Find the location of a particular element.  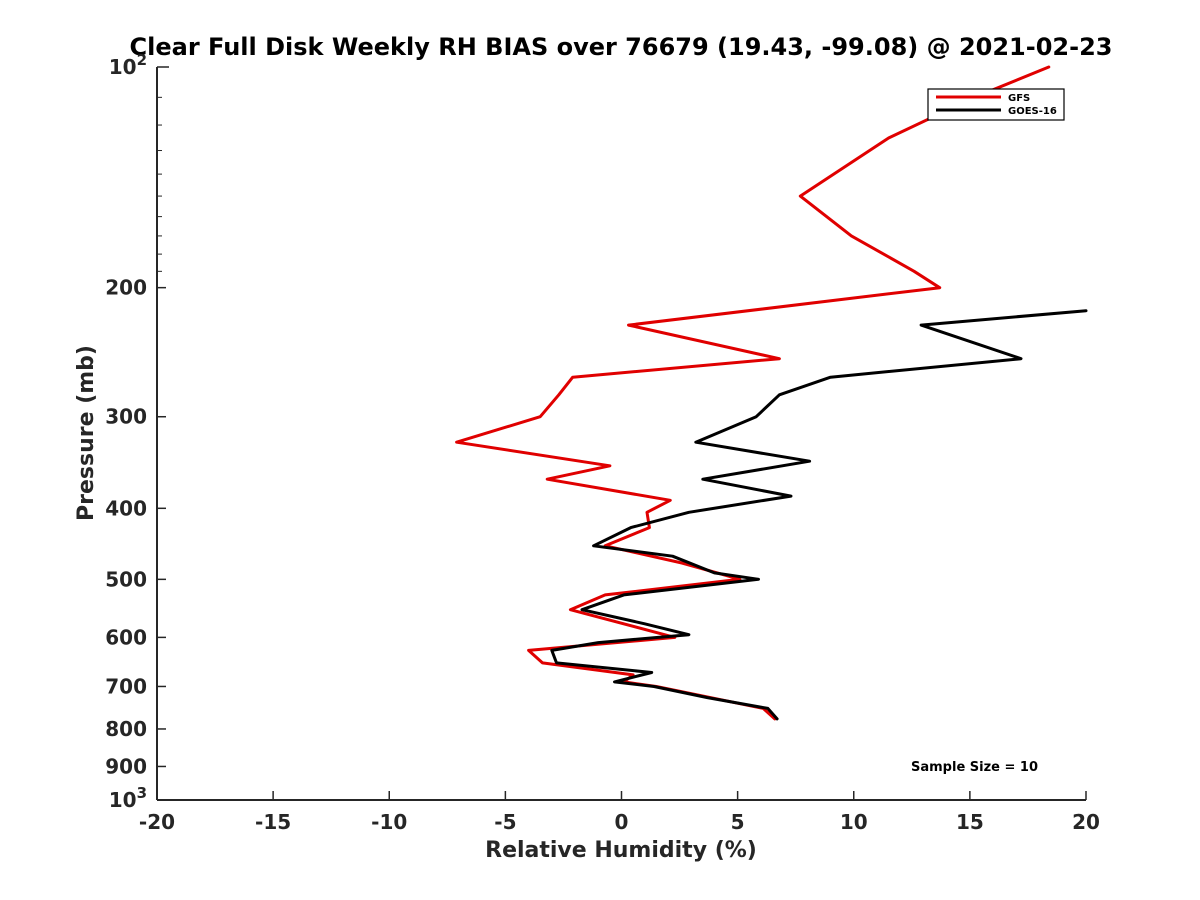

y-tick-label: 800 is located at coordinates (126, 729).